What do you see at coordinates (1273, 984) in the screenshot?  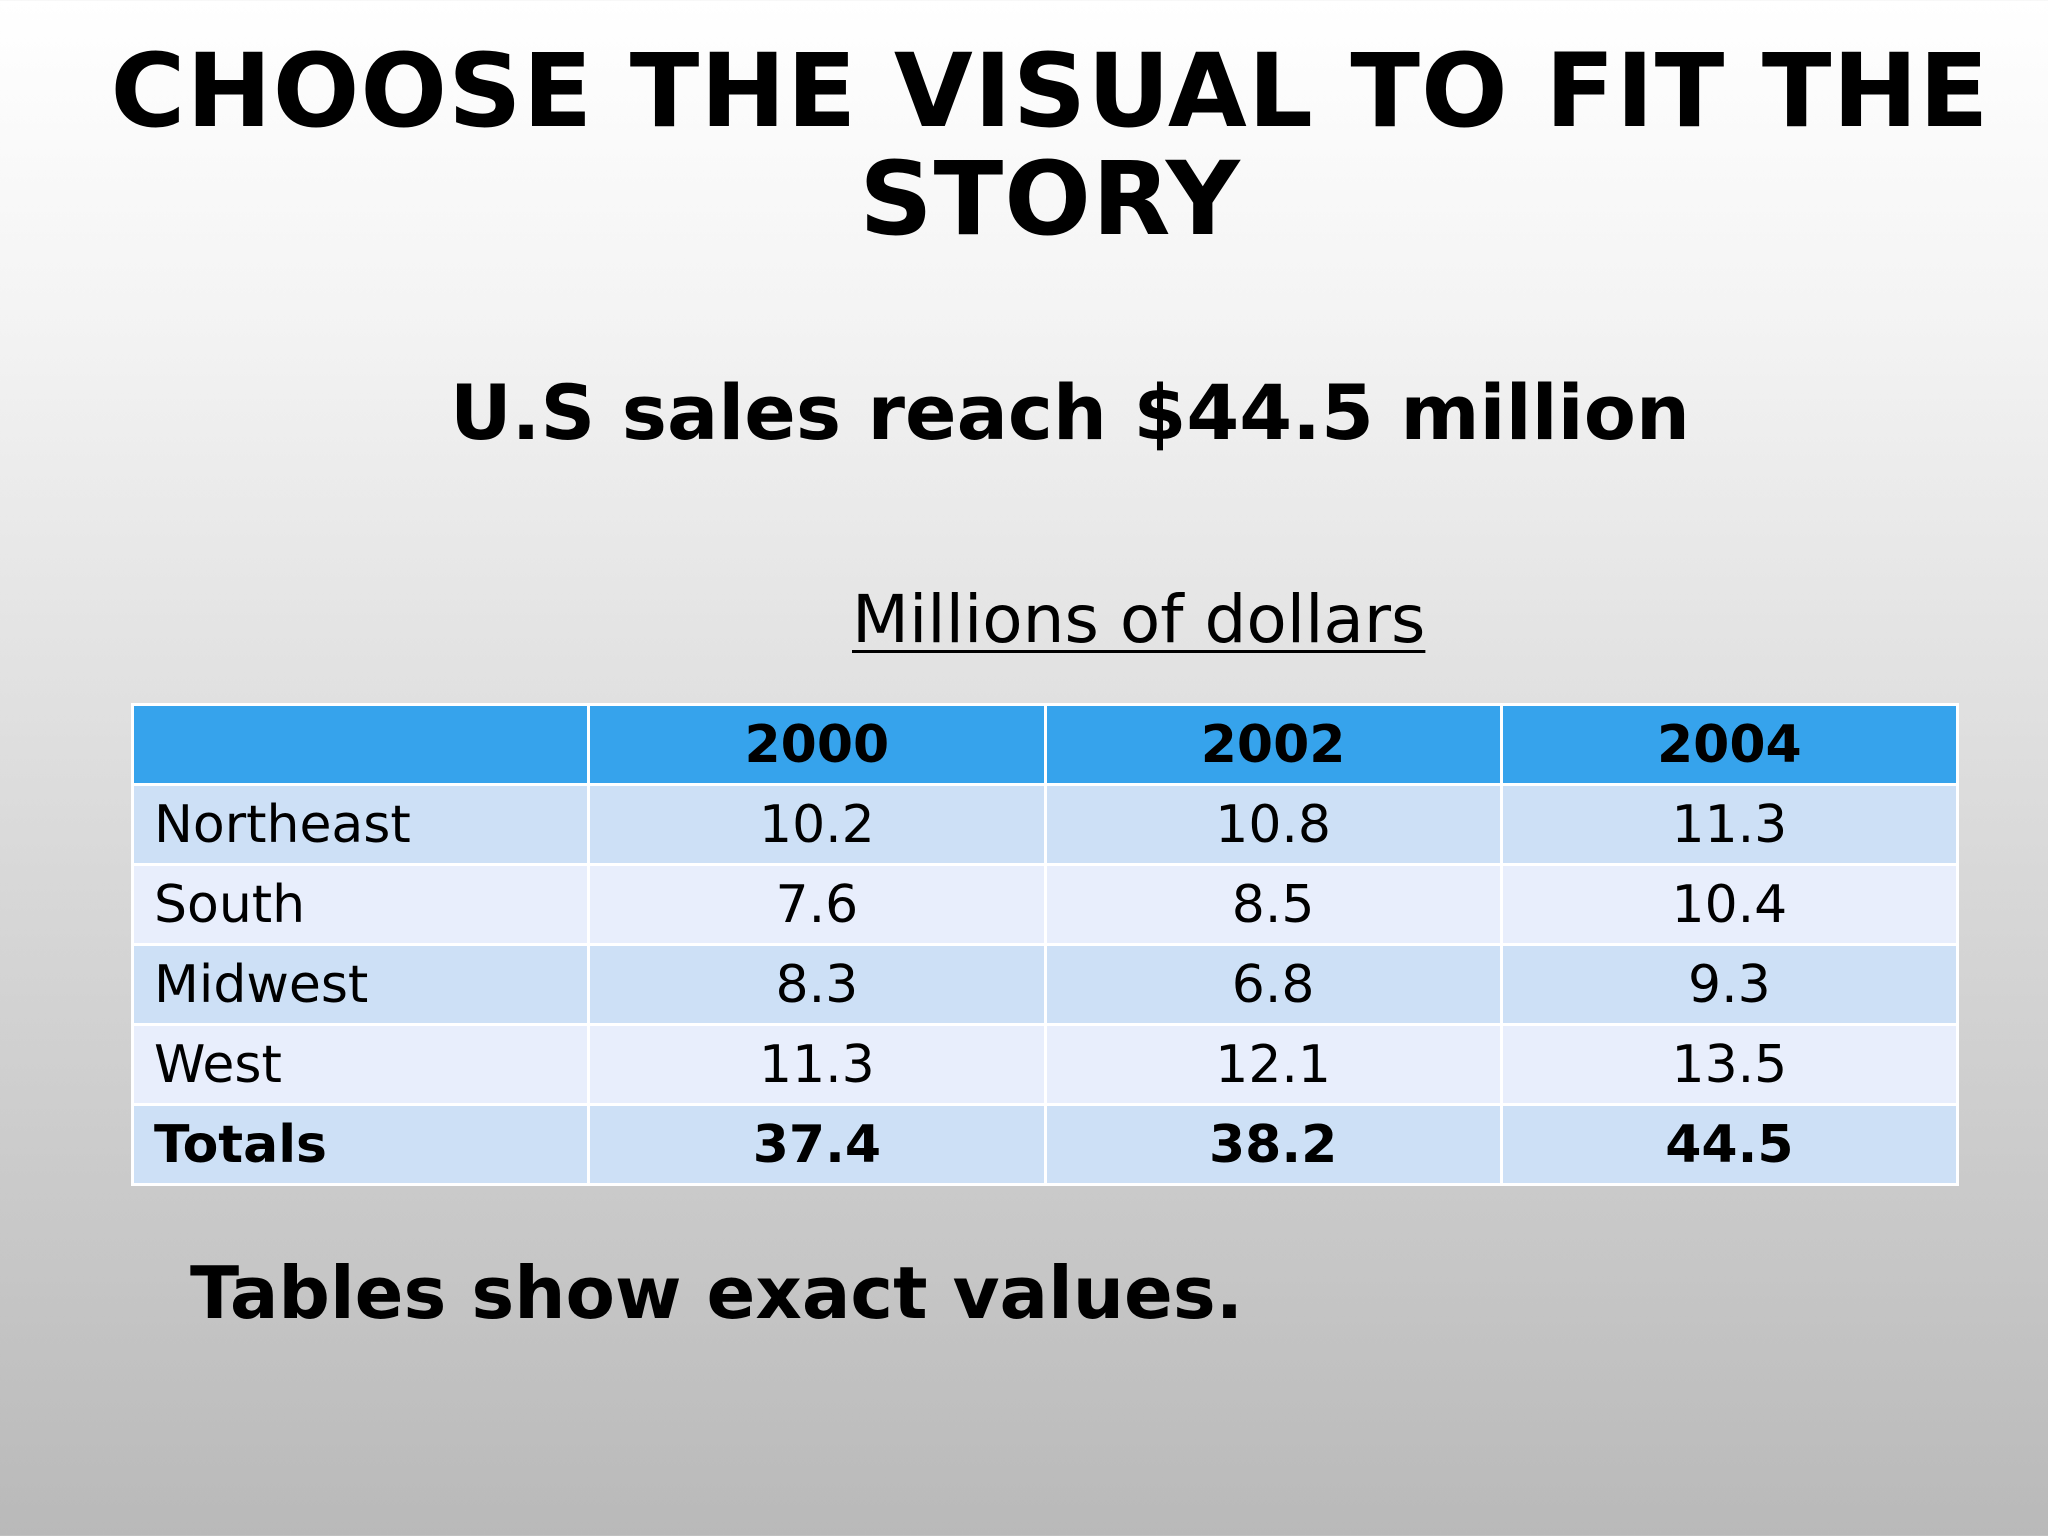 I see `table-cell: 6.8` at bounding box center [1273, 984].